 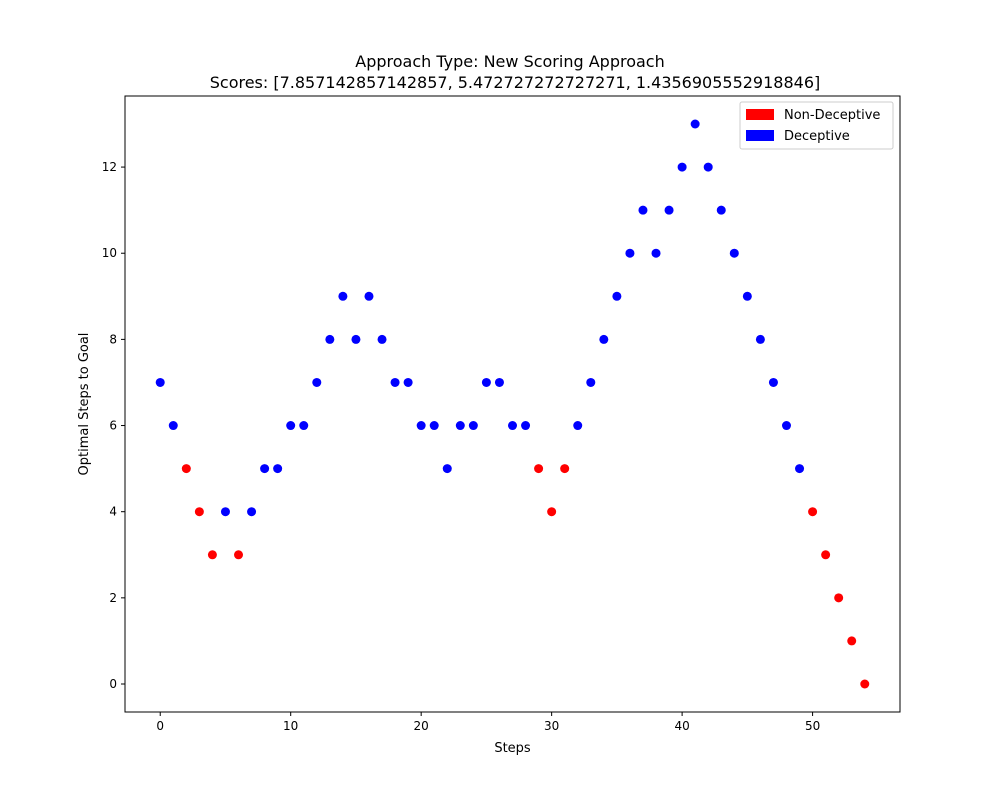 I want to click on x-tick-label: 20, so click(x=421, y=726).